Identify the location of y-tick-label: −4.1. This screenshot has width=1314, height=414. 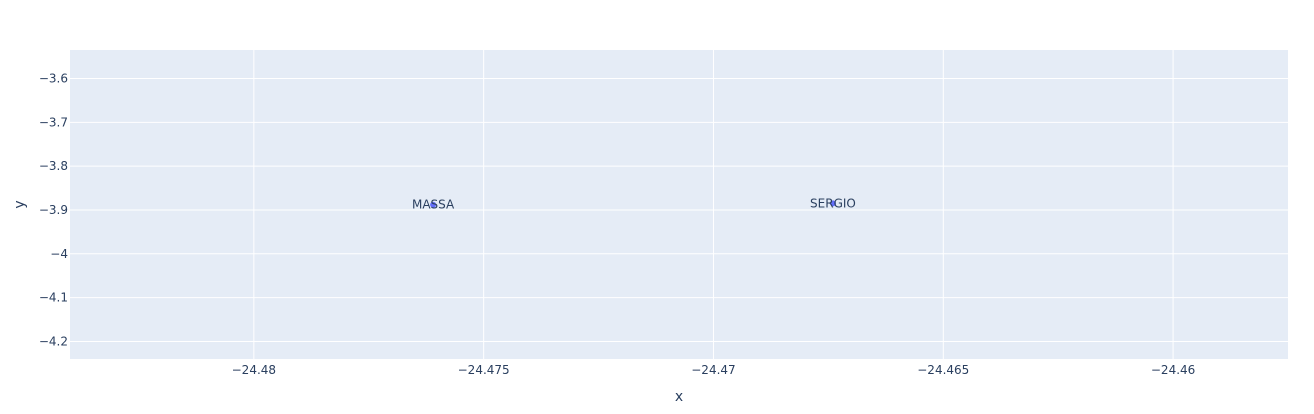
(53, 298).